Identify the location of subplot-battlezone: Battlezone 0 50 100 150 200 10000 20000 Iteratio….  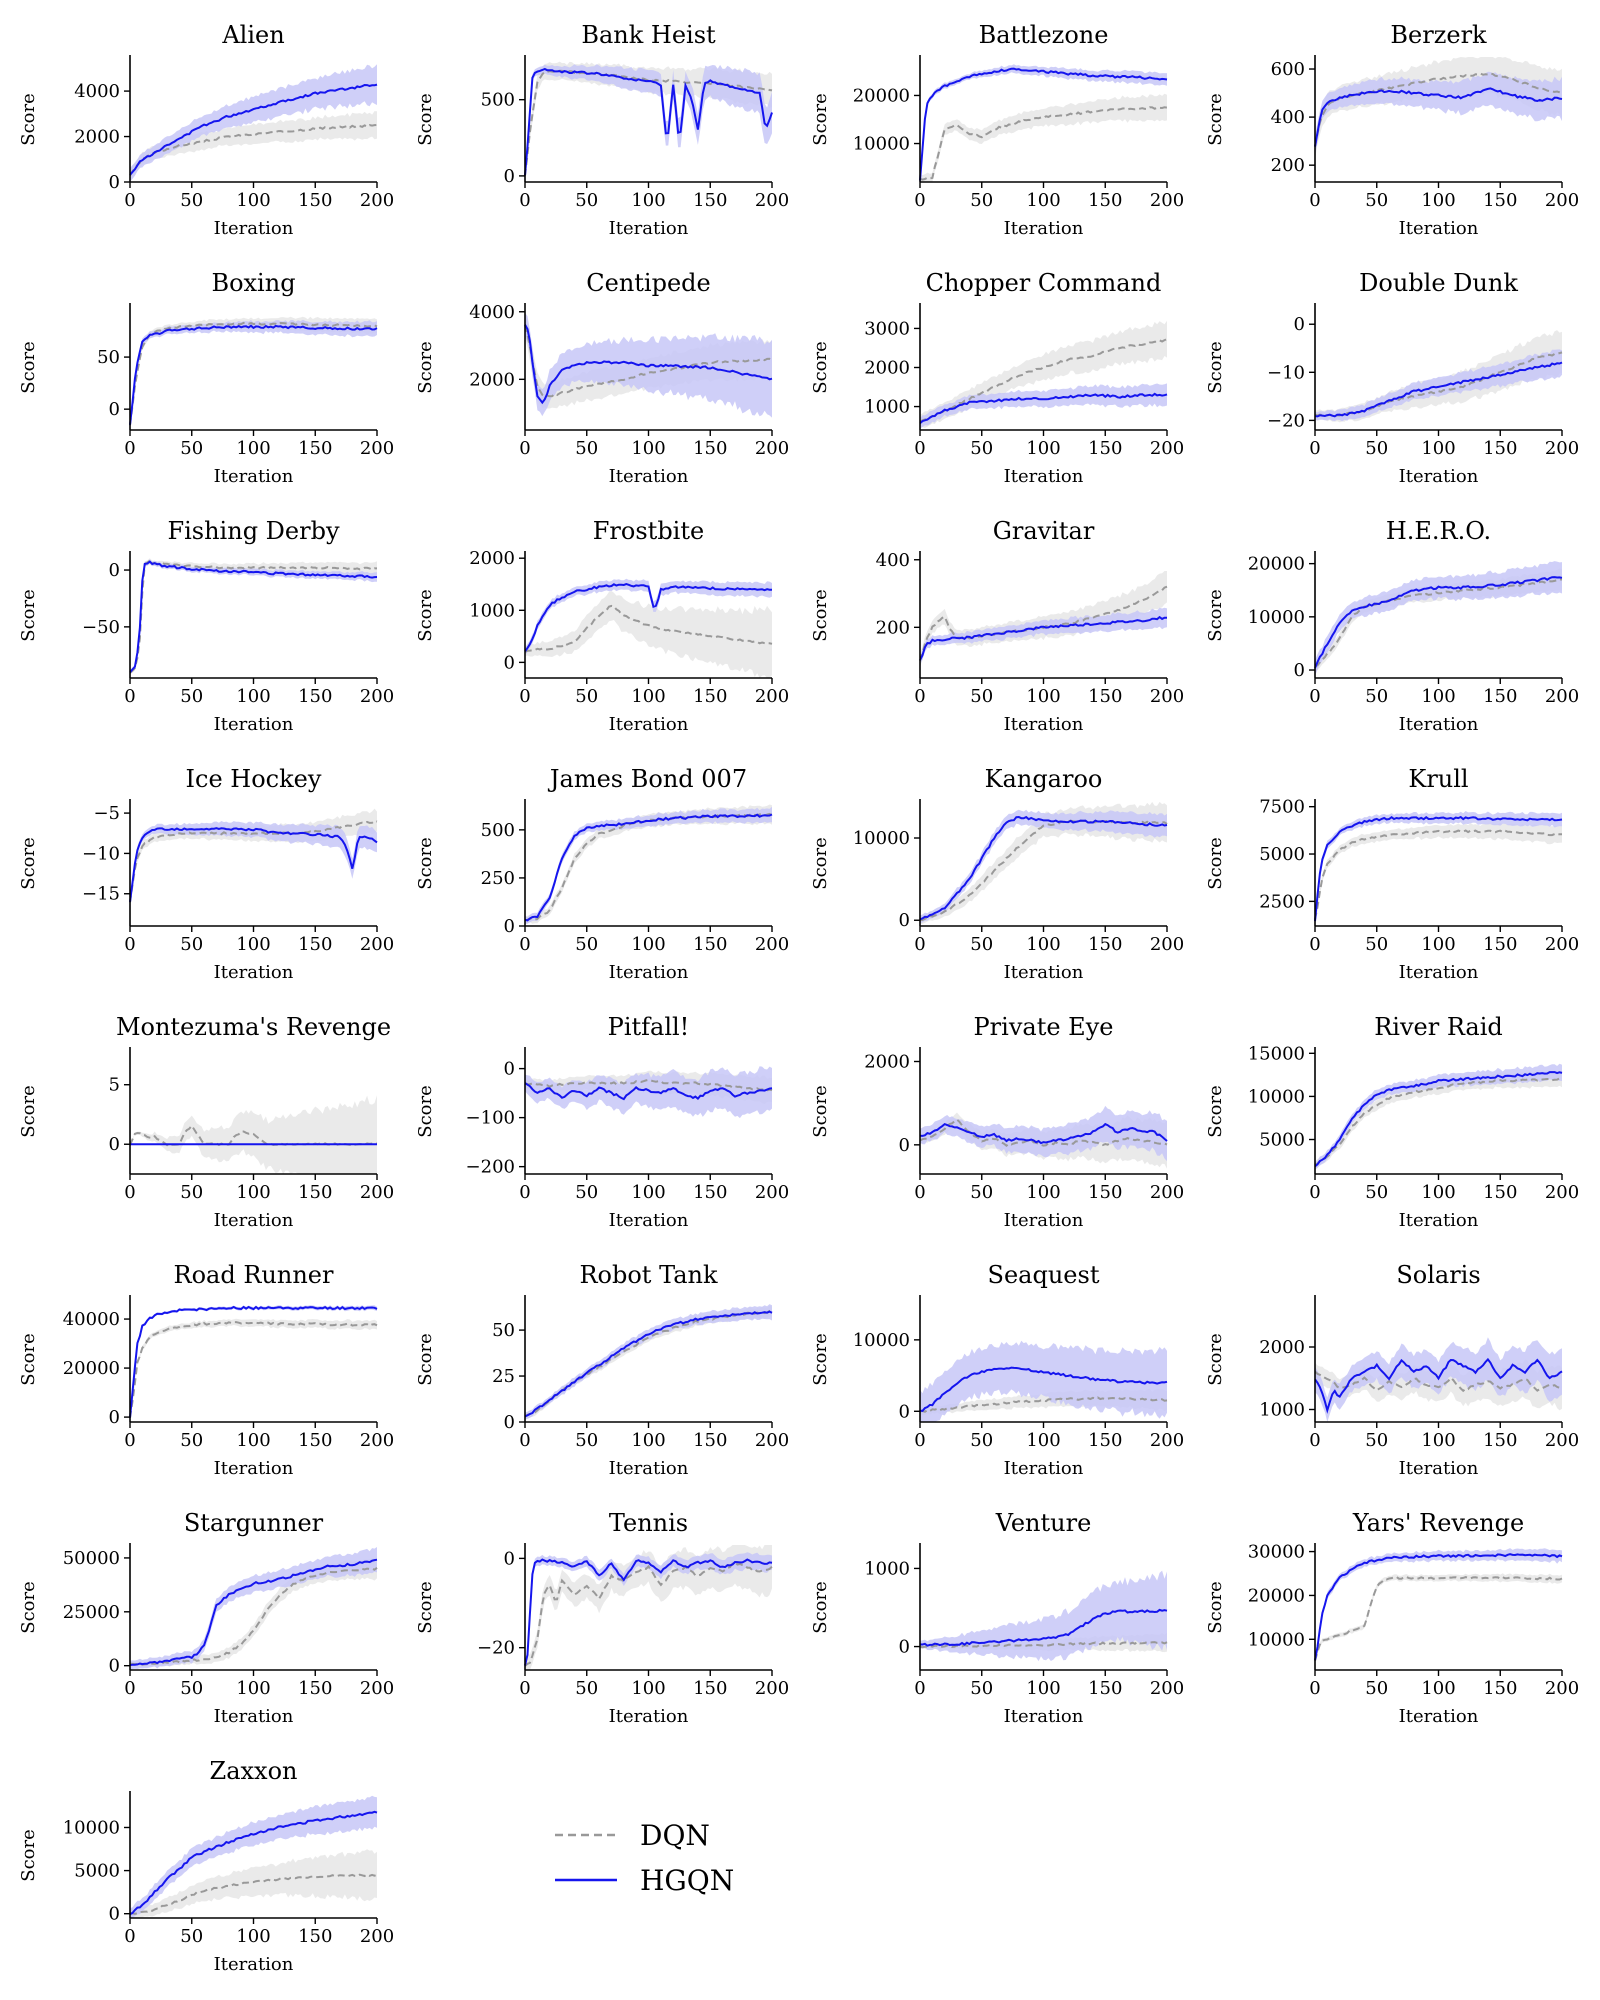
(997, 130).